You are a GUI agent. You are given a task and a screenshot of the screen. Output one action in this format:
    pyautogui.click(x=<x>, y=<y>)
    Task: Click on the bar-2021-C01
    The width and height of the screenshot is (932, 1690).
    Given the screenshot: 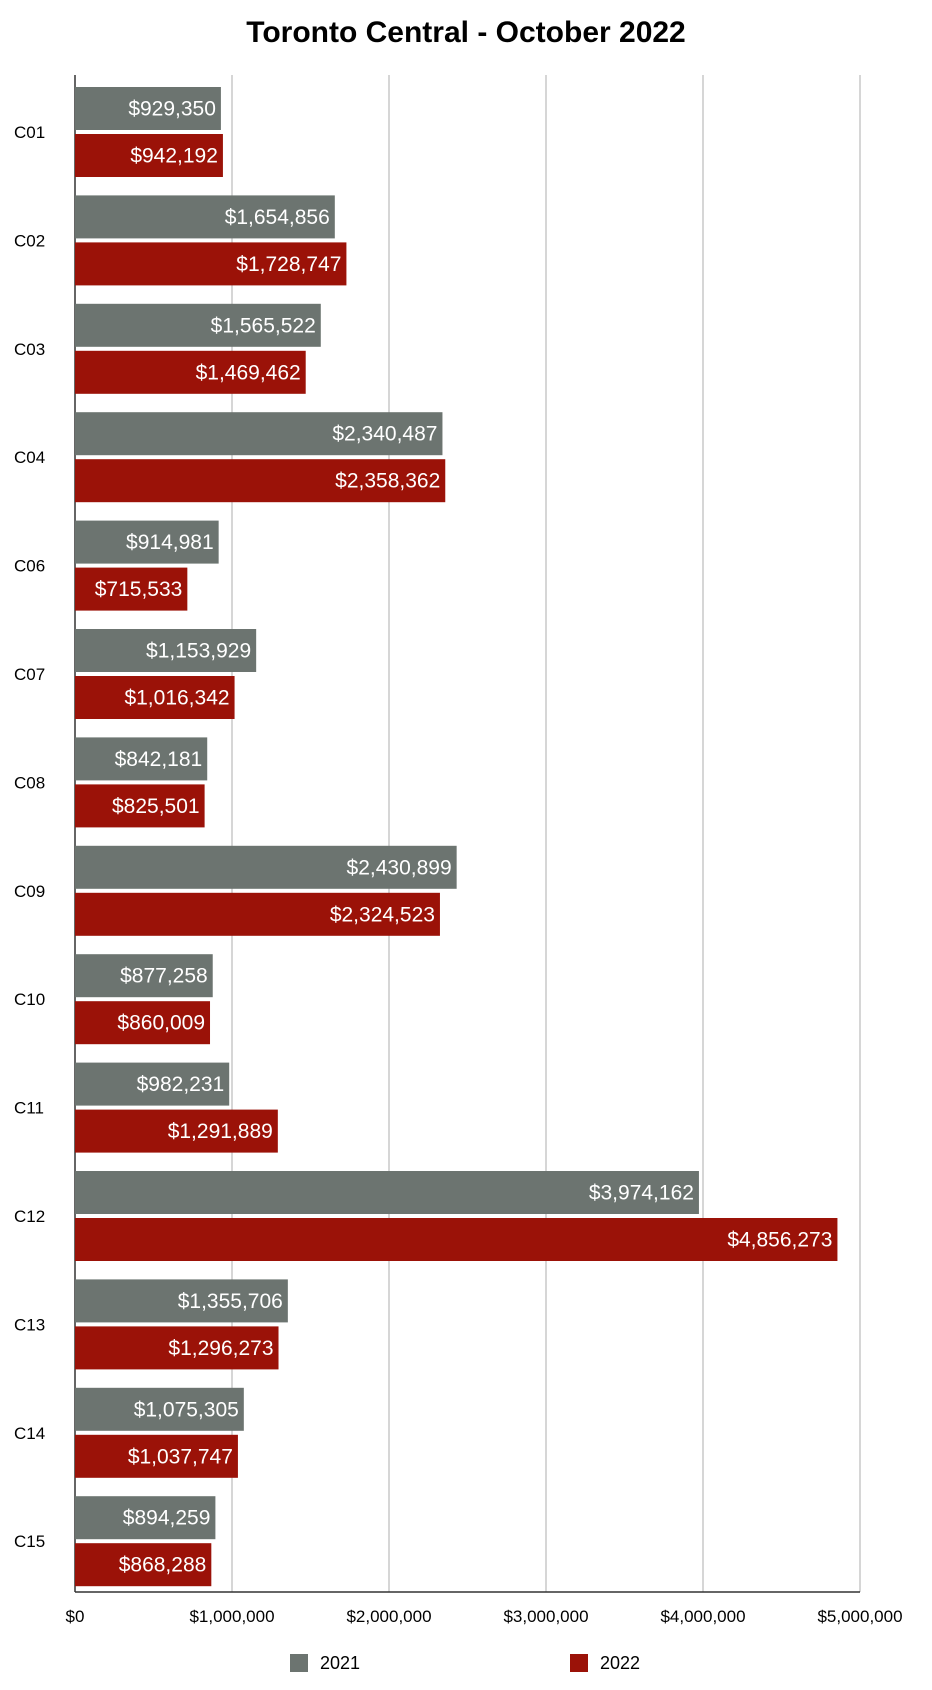 What is the action you would take?
    pyautogui.click(x=148, y=108)
    